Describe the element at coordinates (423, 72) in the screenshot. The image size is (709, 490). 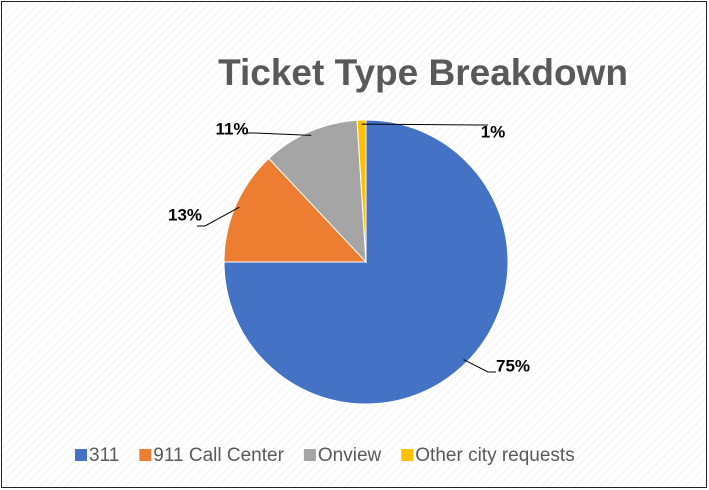
I see `chart-title: Ticket Type Breakdown` at that location.